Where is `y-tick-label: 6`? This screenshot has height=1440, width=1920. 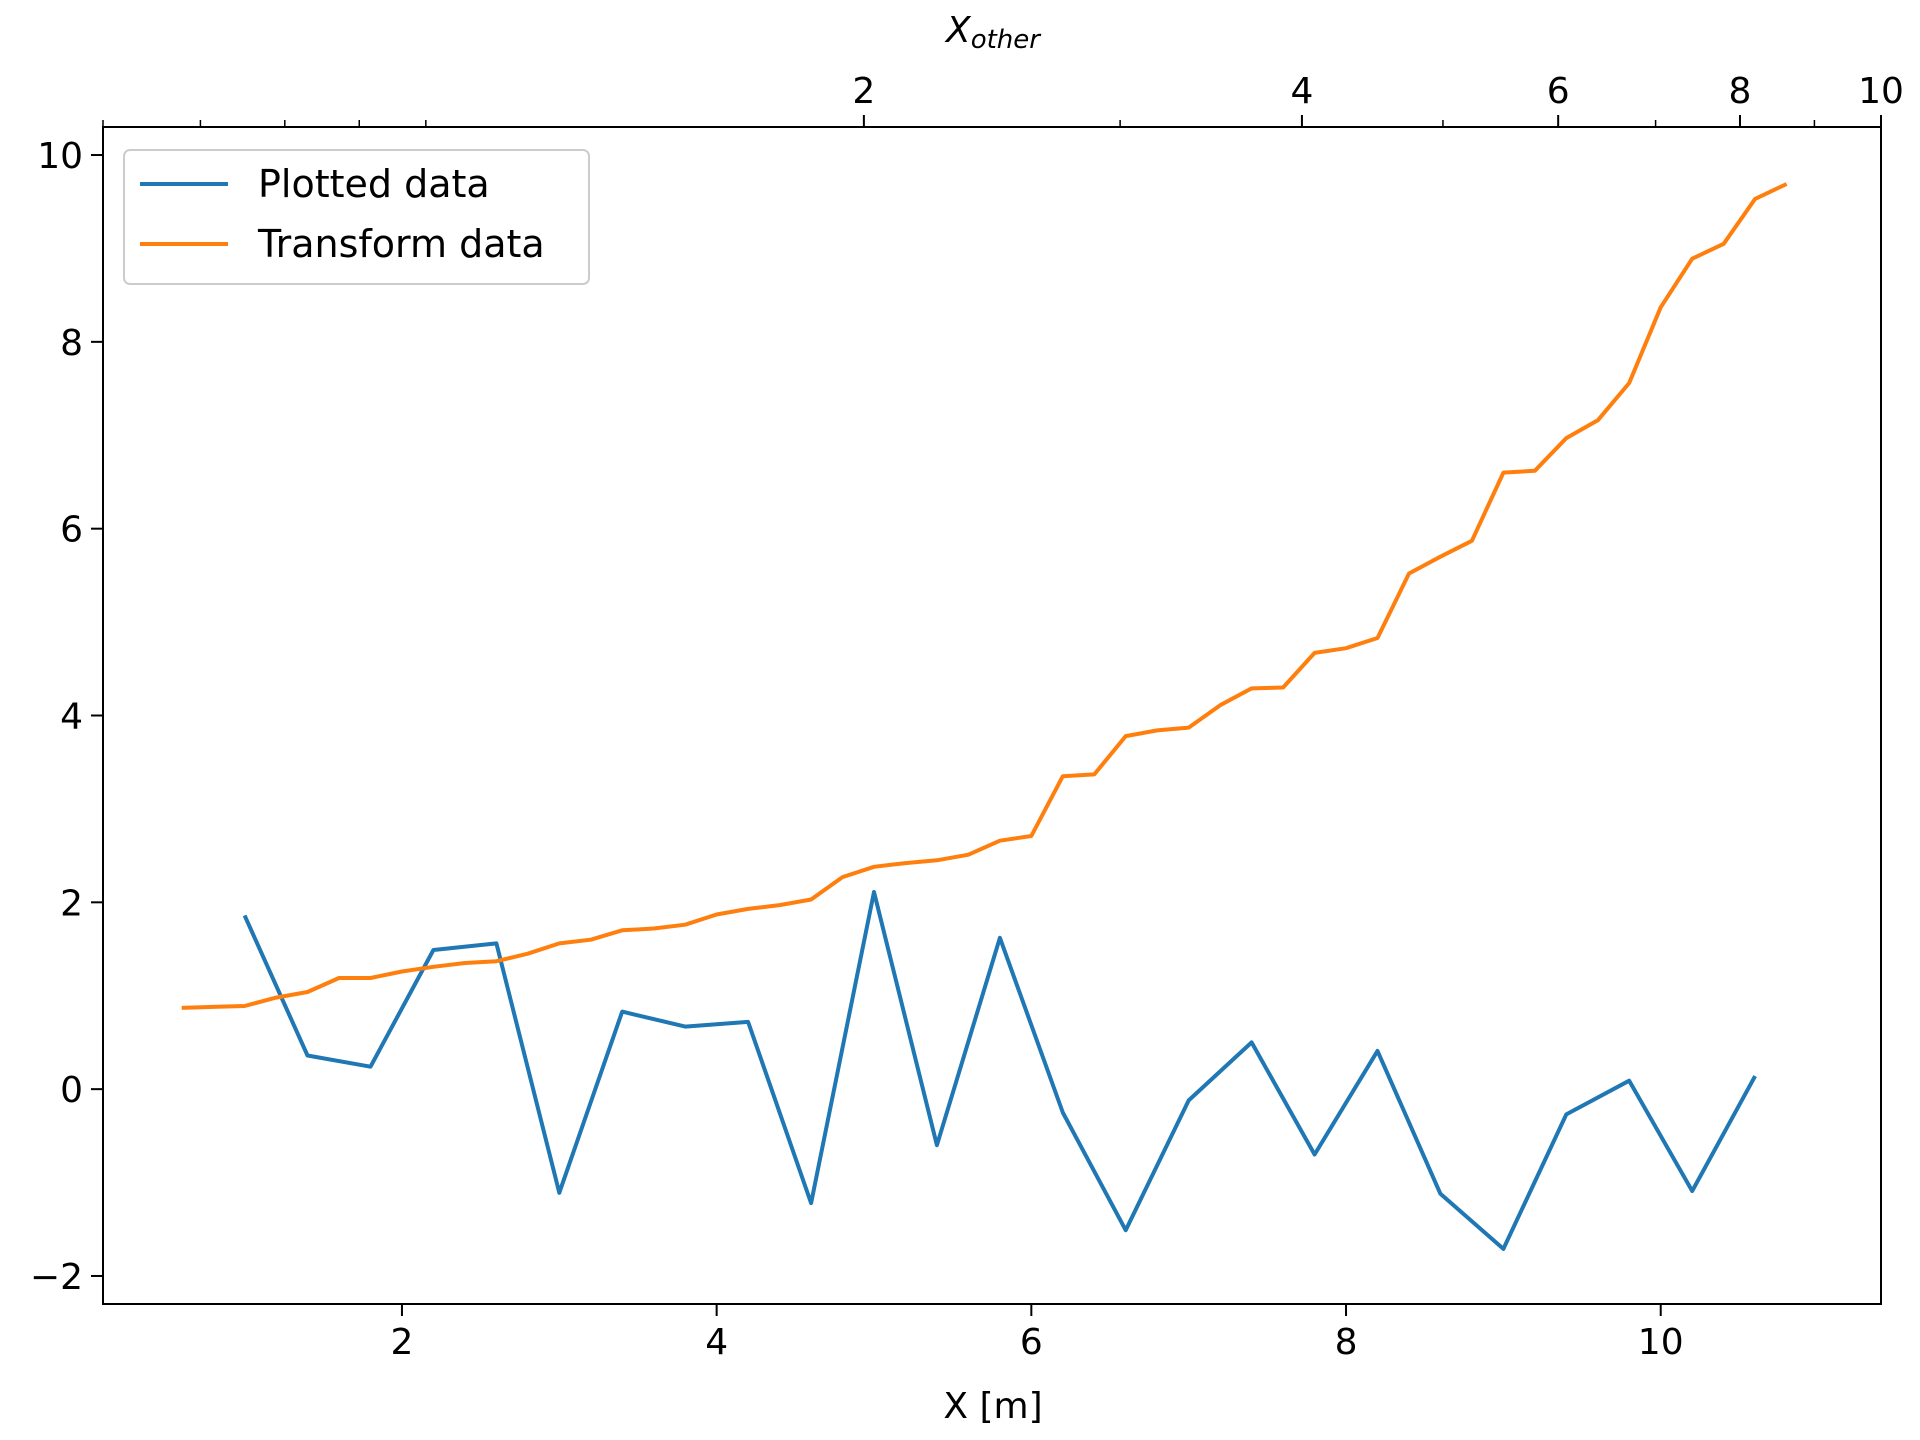 y-tick-label: 6 is located at coordinates (71, 530).